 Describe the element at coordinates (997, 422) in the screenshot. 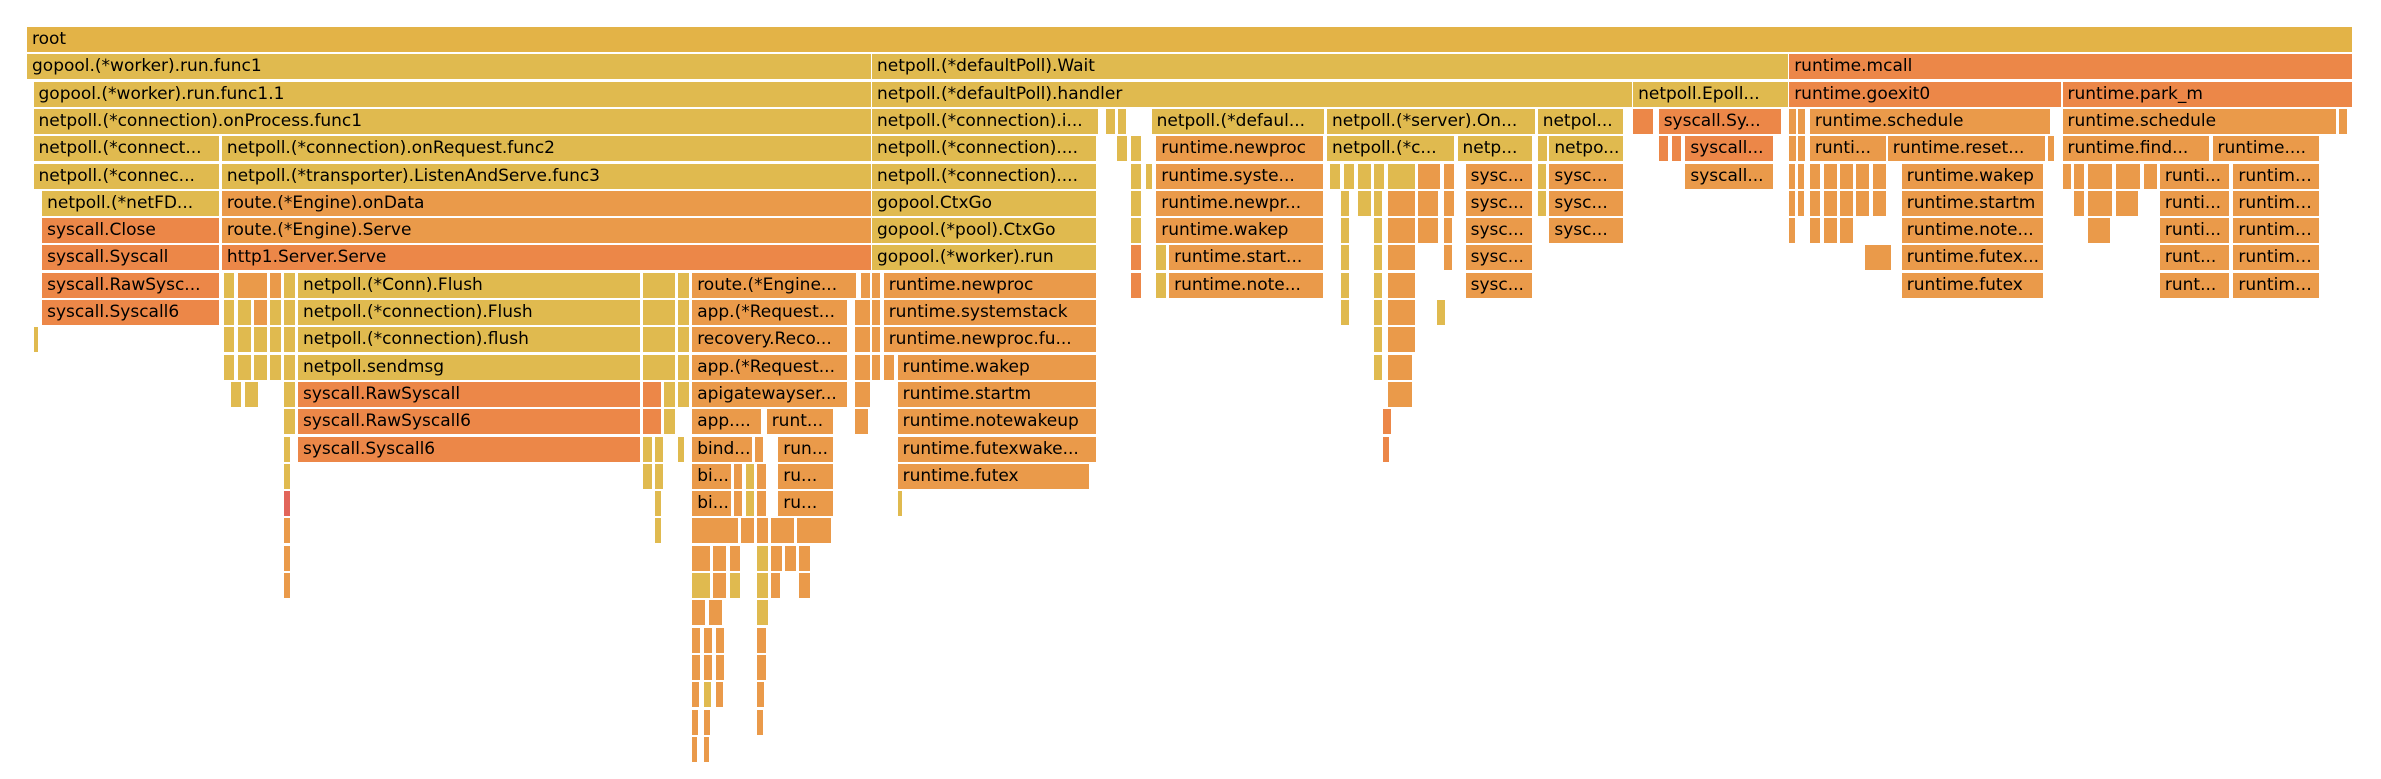

I see `flame-frame: runtime.notewakeup` at that location.